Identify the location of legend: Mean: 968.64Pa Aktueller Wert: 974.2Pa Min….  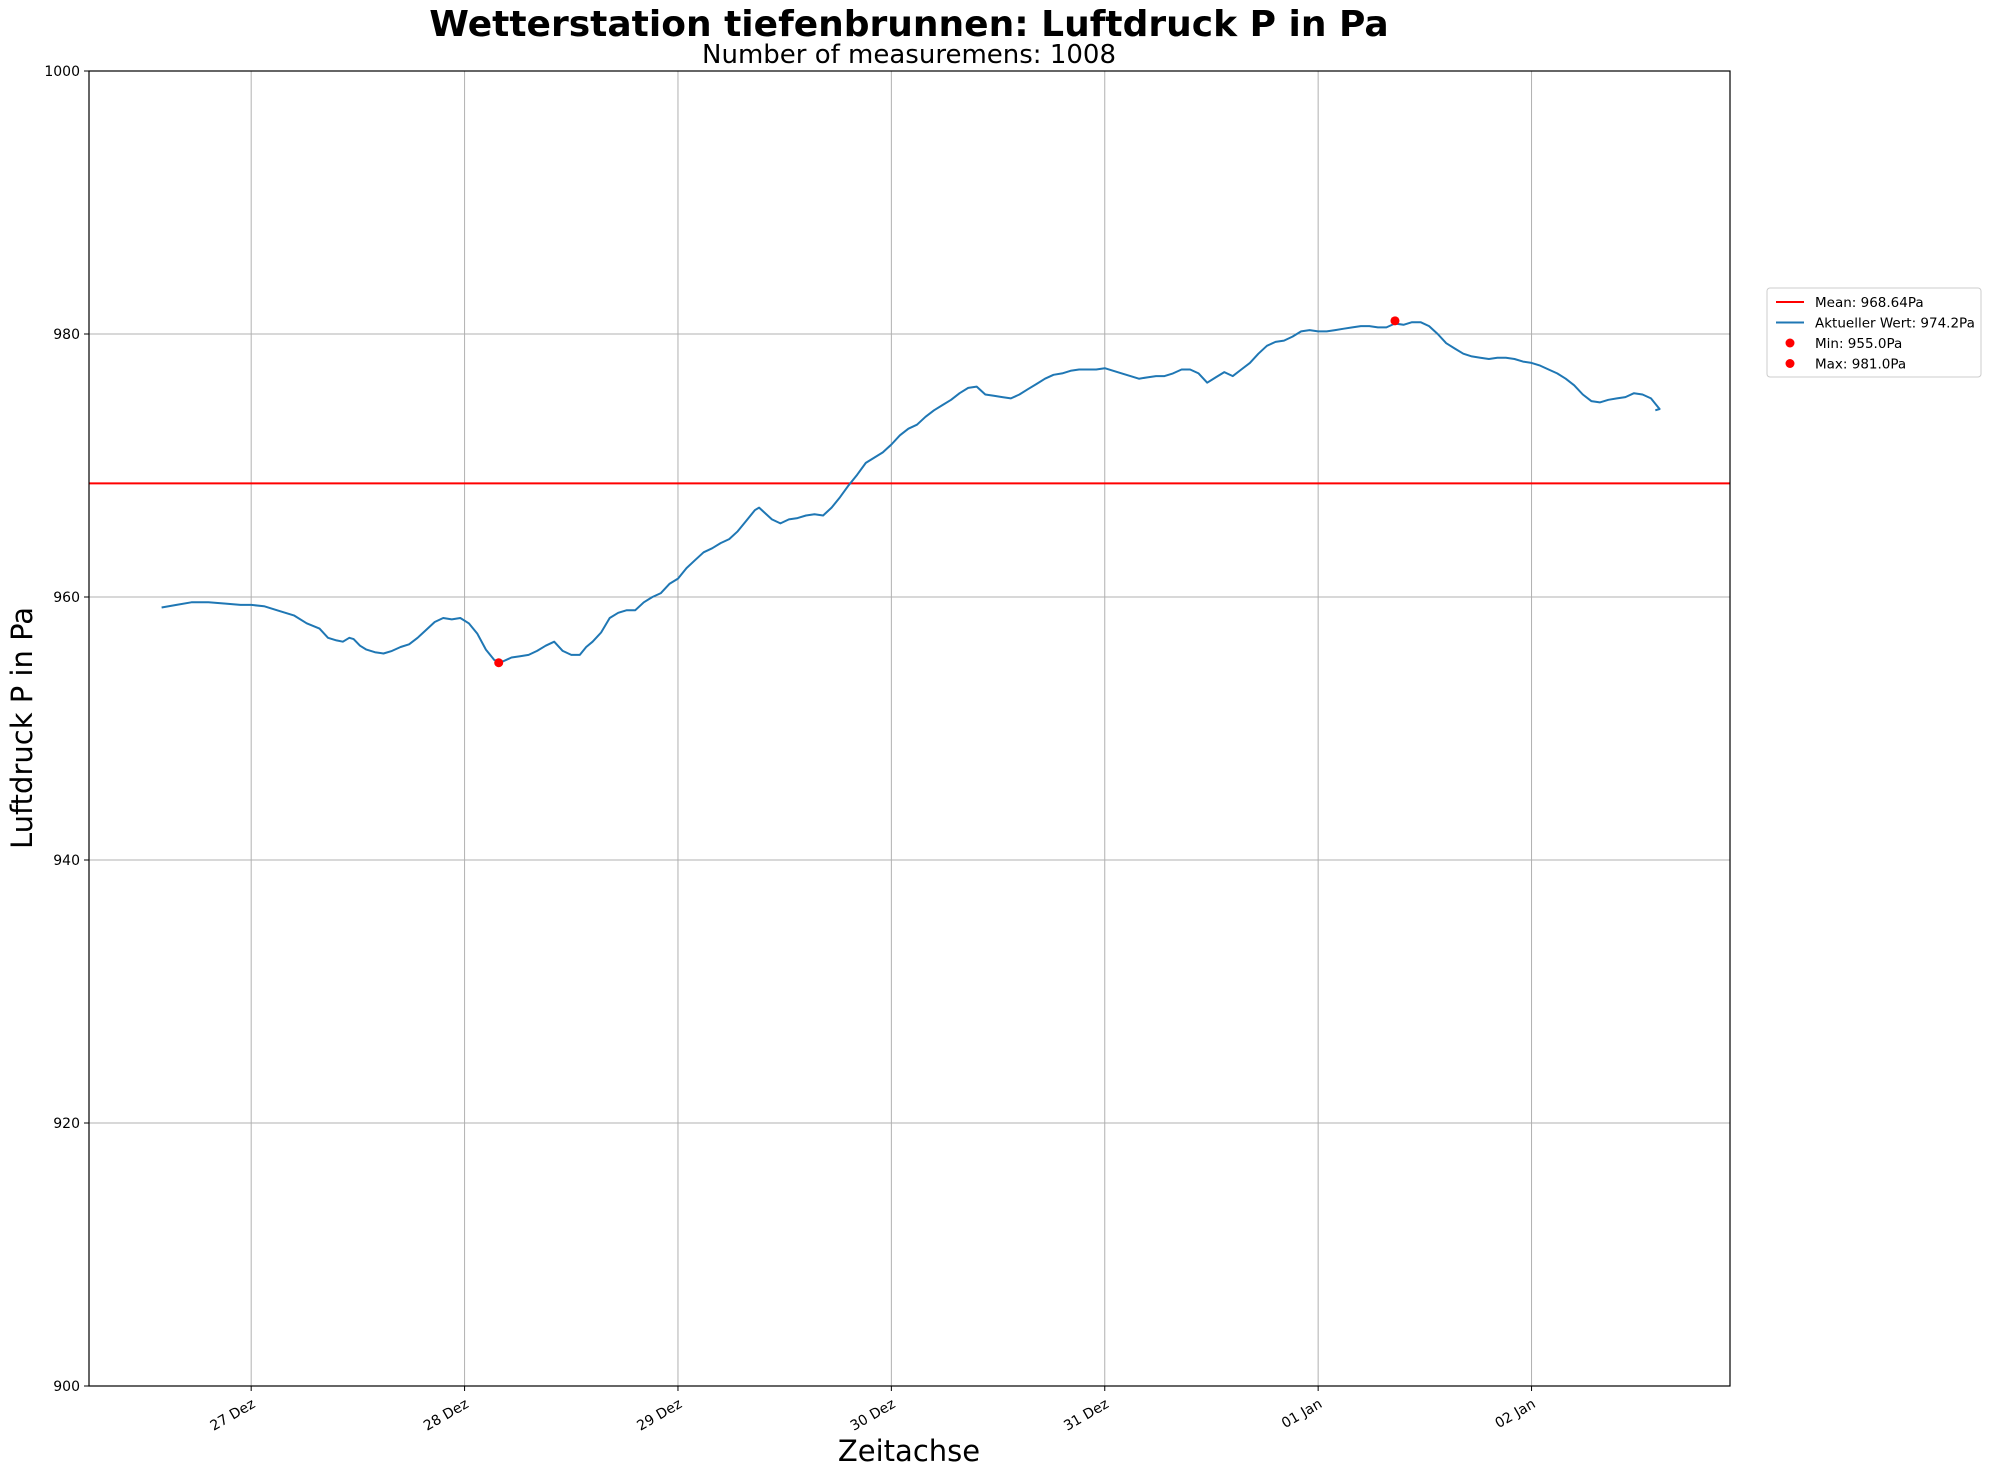
(1874, 332).